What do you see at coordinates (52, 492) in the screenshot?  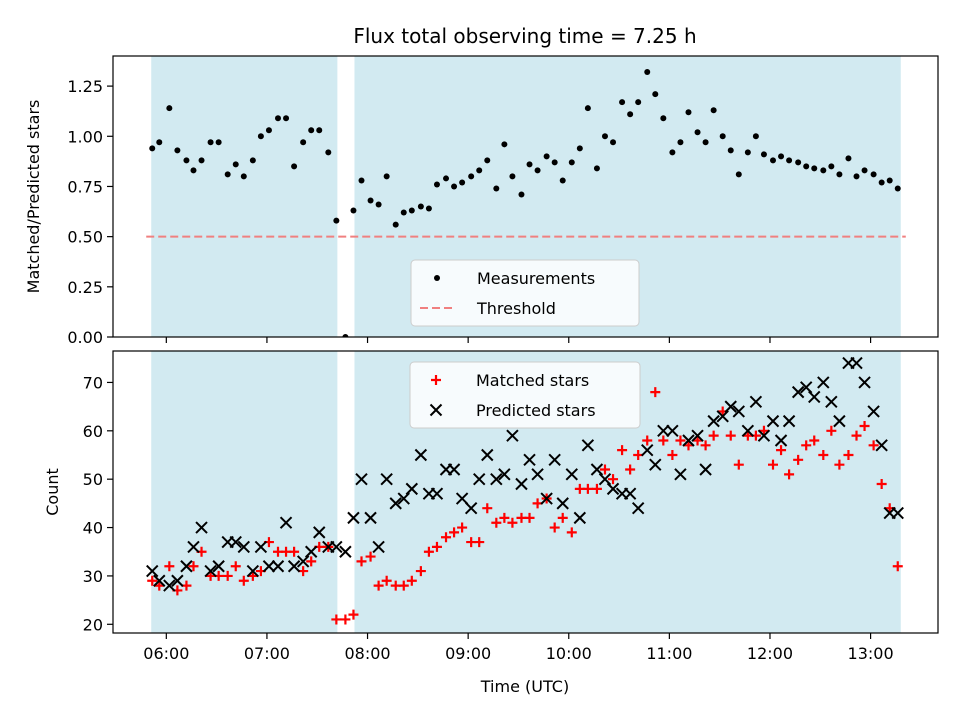 I see `y-axis-label: Count` at bounding box center [52, 492].